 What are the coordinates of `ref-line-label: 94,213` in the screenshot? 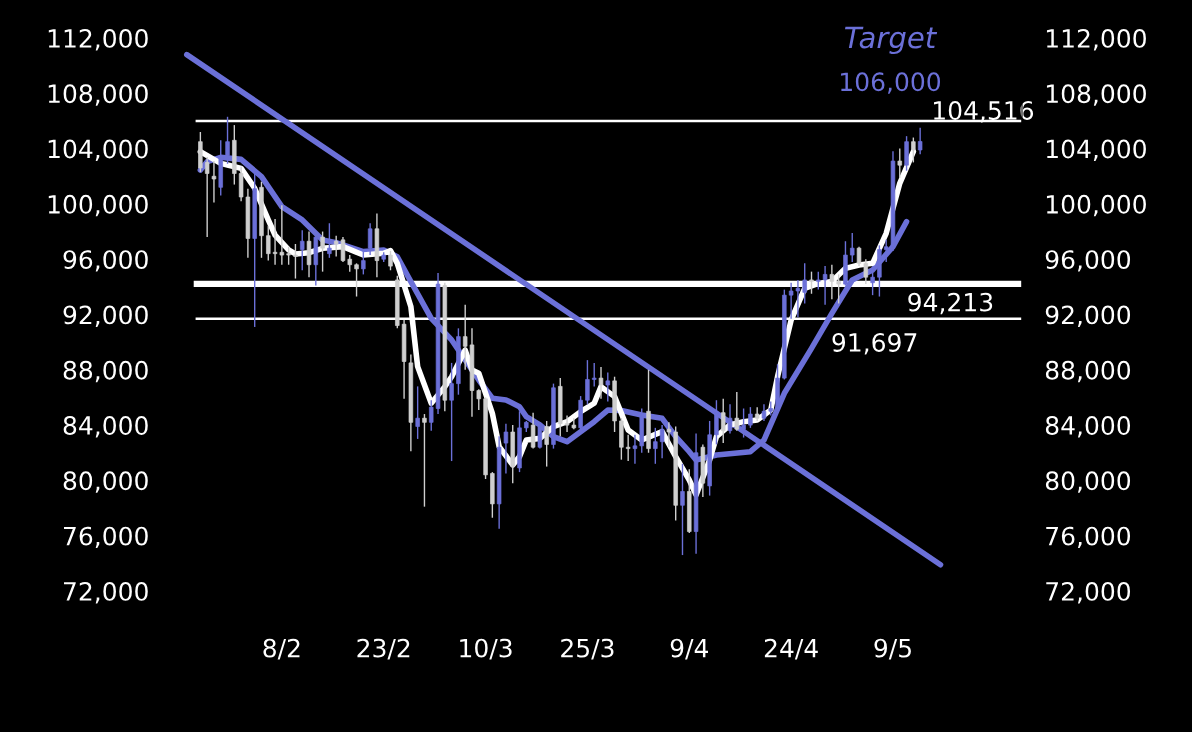 It's located at (950, 303).